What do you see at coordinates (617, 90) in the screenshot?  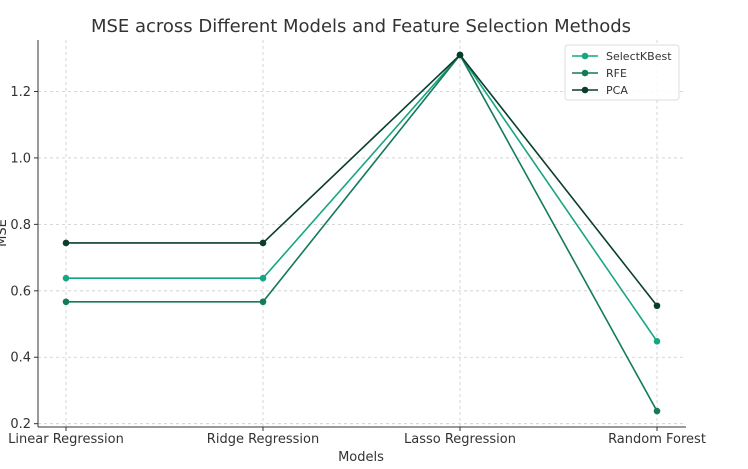 I see `legend-label-pca: PCA` at bounding box center [617, 90].